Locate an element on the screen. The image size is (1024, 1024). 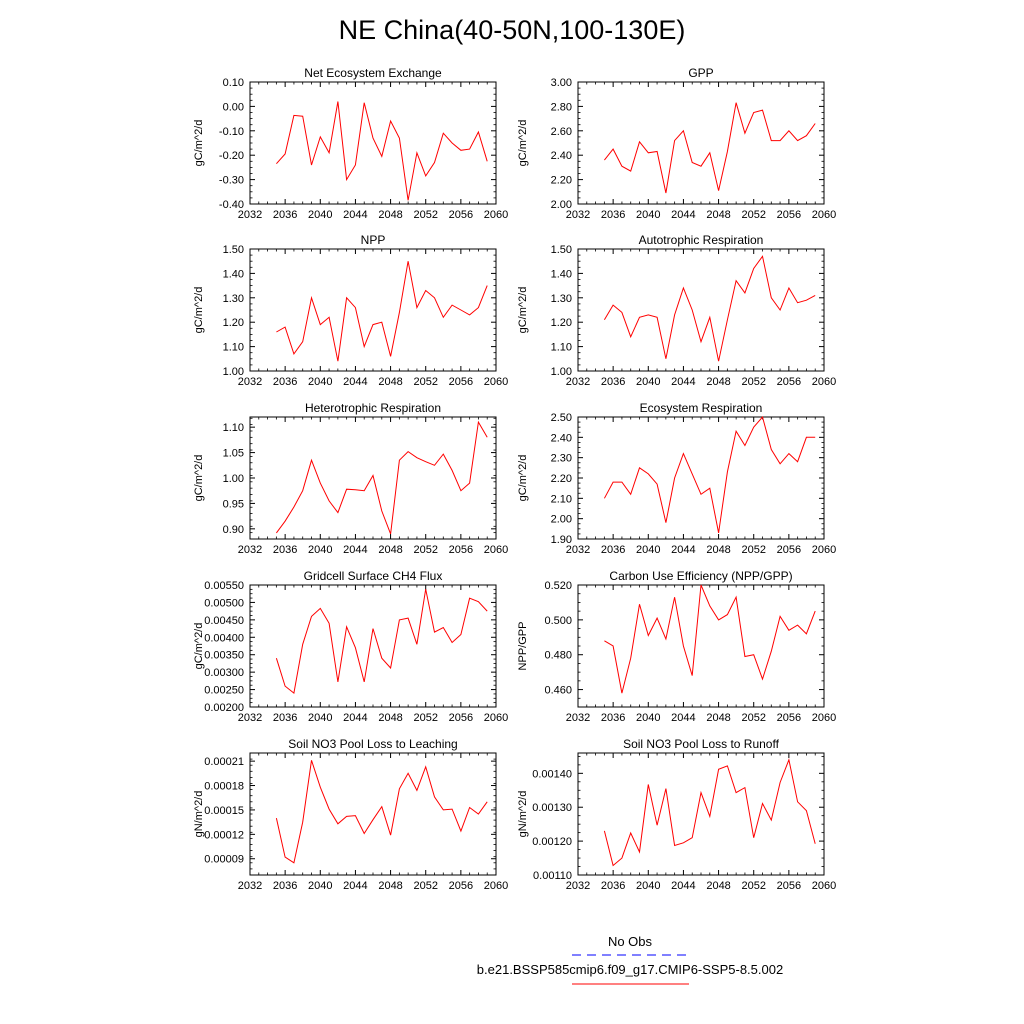
y-tick-label: 0.00 is located at coordinates (233, 107).